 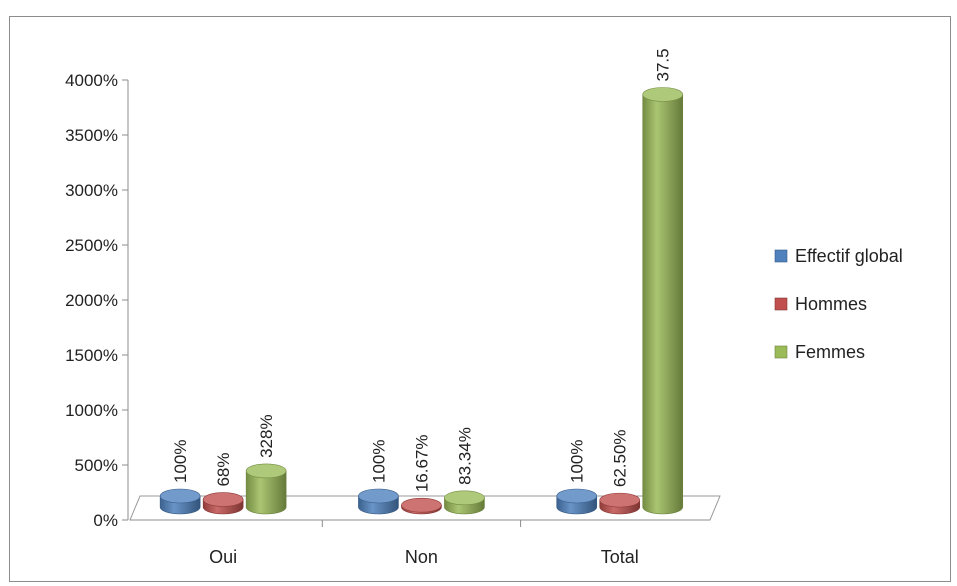 I want to click on data-label: 16.67%, so click(x=421, y=463).